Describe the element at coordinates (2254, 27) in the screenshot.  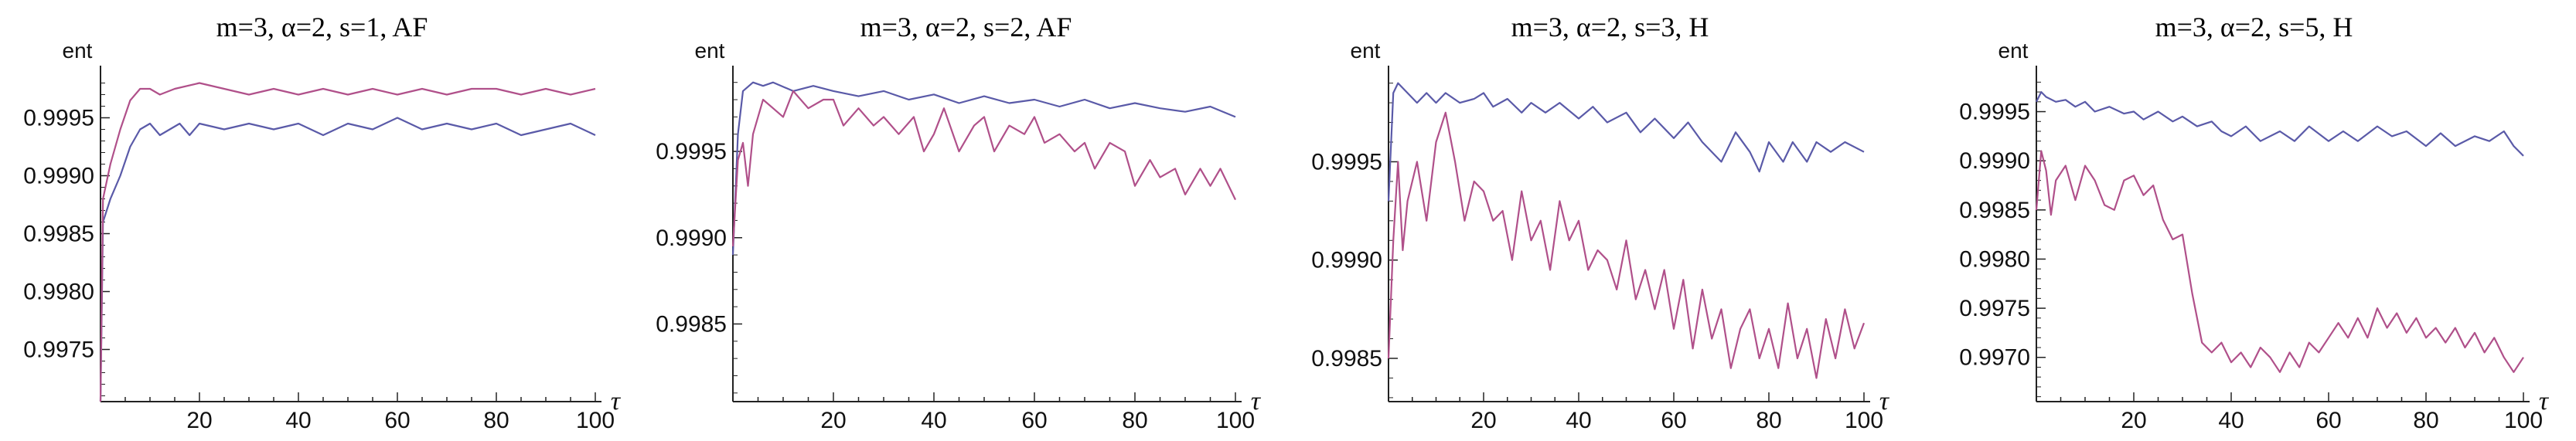
I see `chart-title: m=3, α=2, s=5, H` at that location.